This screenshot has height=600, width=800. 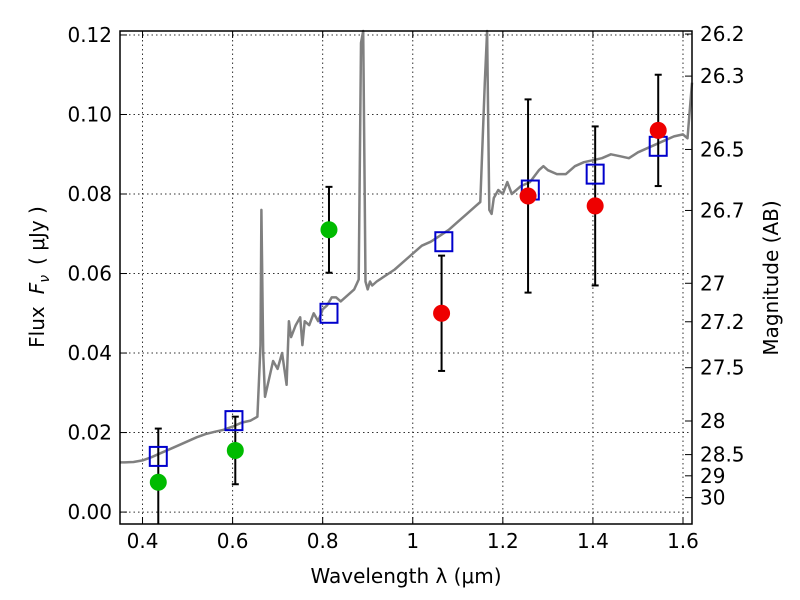 I want to click on y-tick-label: 0.02, so click(x=89, y=433).